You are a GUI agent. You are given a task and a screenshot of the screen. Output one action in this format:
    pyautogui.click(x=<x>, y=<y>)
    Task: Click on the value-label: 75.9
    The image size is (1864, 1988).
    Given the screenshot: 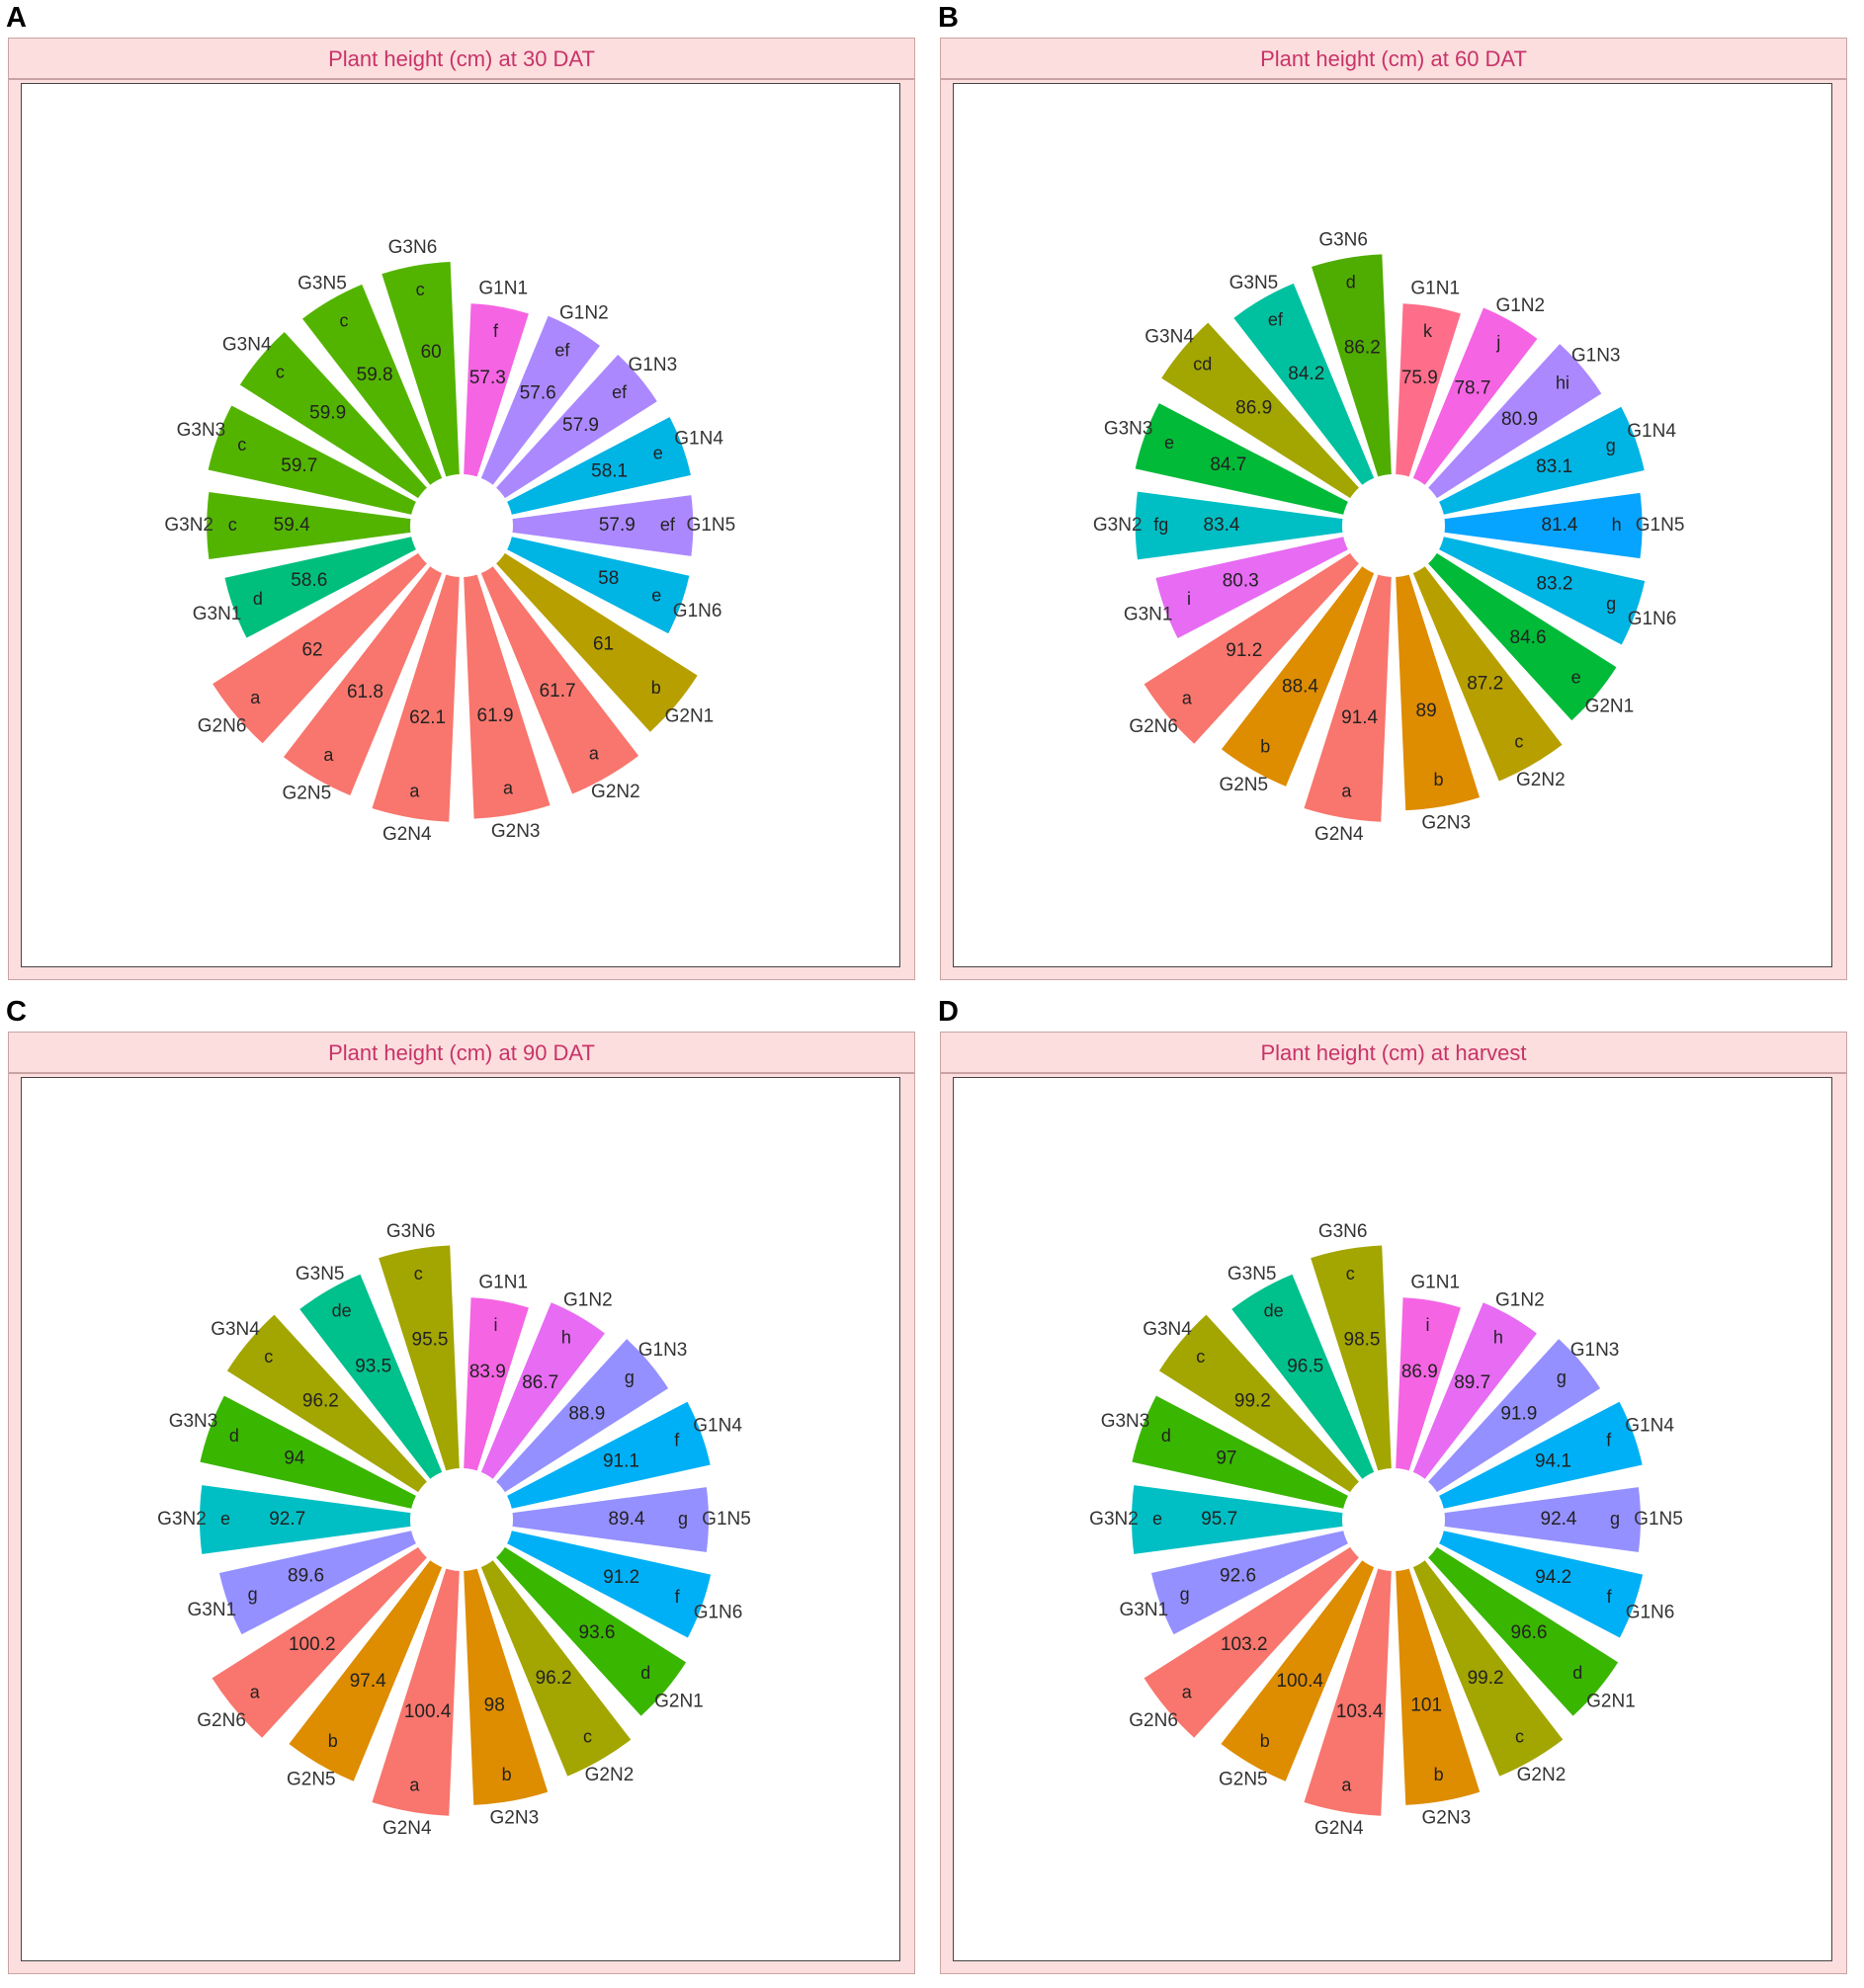 What is the action you would take?
    pyautogui.click(x=1419, y=378)
    